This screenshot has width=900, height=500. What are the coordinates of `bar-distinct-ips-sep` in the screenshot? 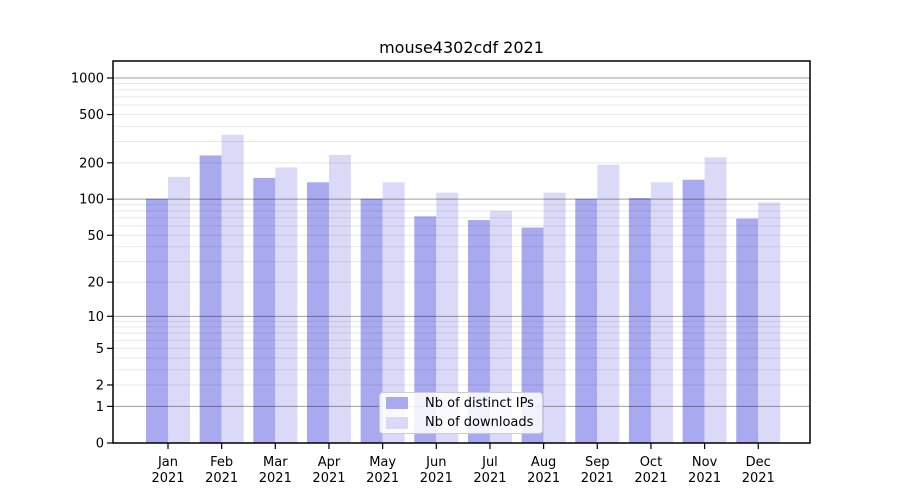 It's located at (586, 320).